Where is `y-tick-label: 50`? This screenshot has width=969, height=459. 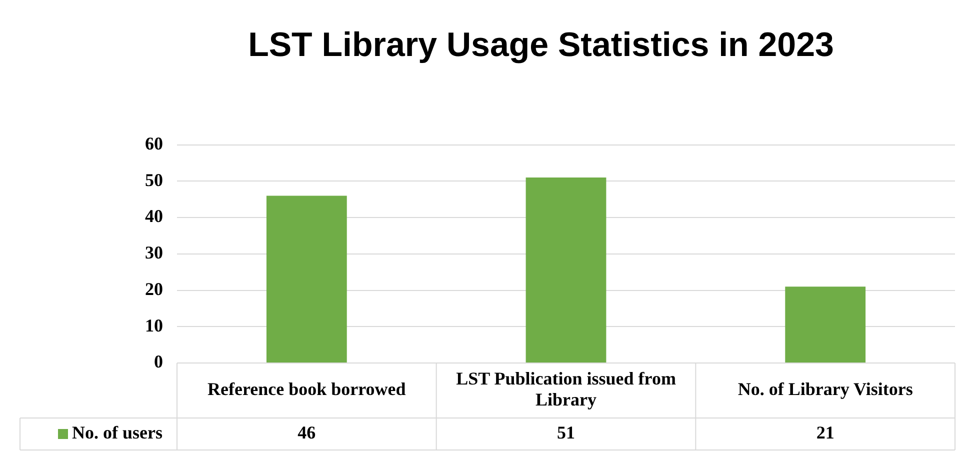
y-tick-label: 50 is located at coordinates (154, 180).